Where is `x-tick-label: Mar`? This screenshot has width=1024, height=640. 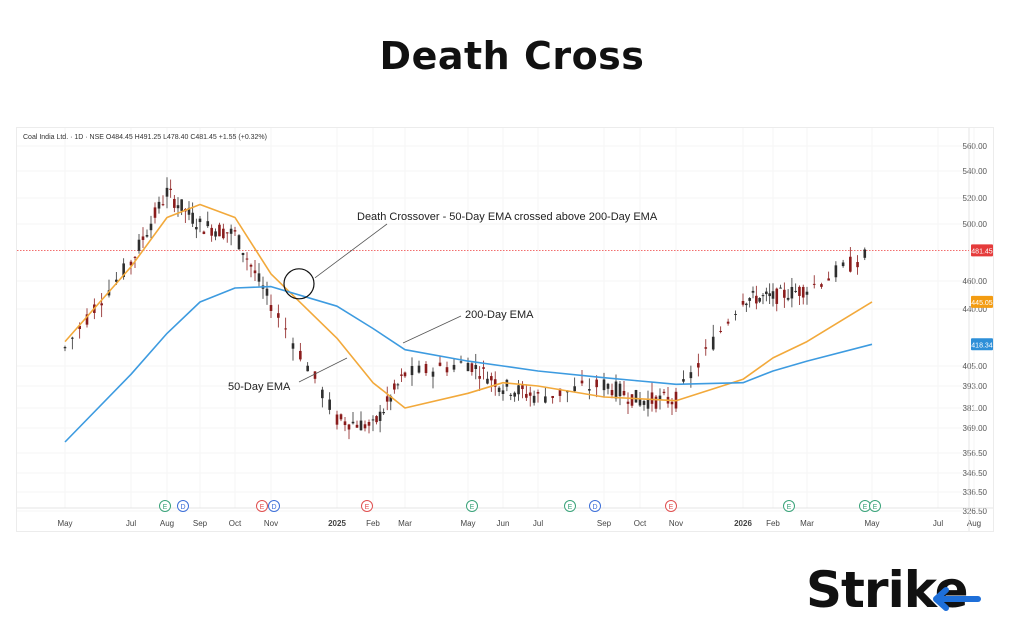 x-tick-label: Mar is located at coordinates (405, 523).